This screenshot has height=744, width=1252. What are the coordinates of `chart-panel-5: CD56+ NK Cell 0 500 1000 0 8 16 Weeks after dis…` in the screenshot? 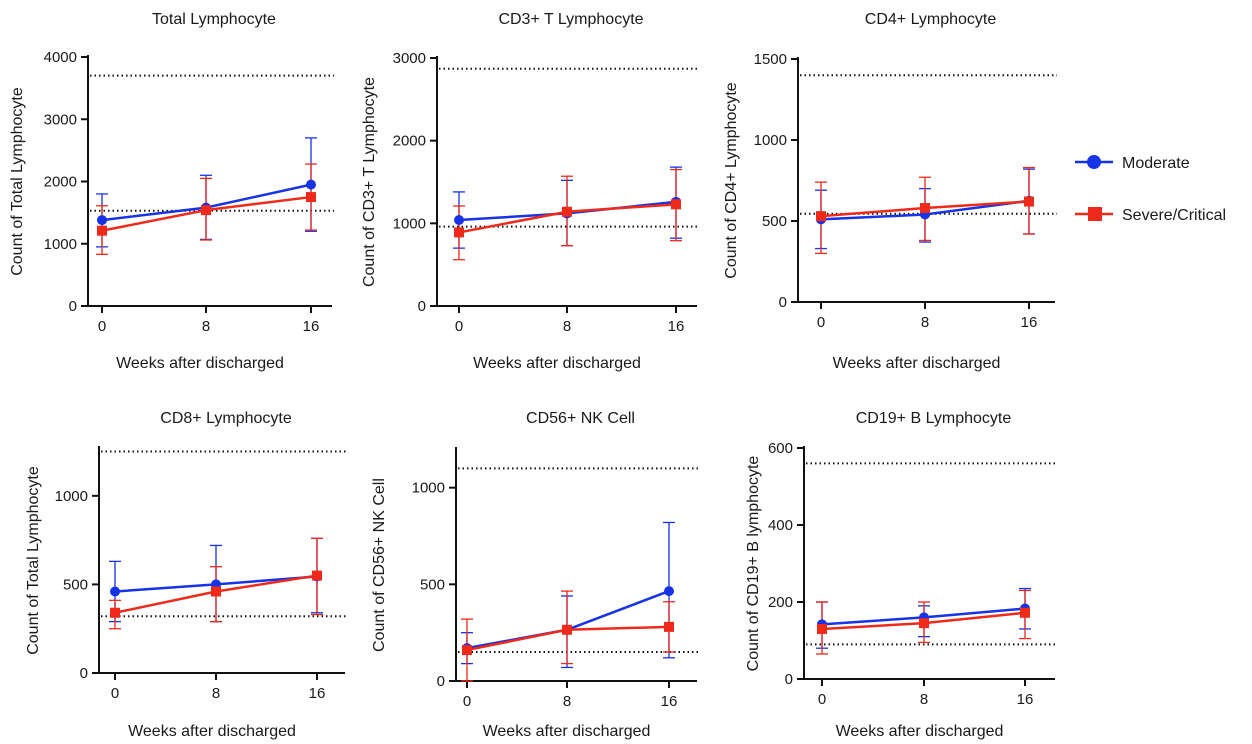 It's located at (535, 575).